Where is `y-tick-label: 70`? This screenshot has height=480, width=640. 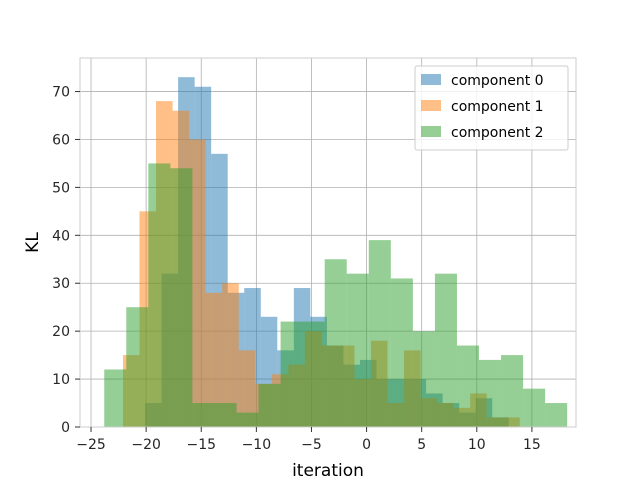
y-tick-label: 70 is located at coordinates (61, 93).